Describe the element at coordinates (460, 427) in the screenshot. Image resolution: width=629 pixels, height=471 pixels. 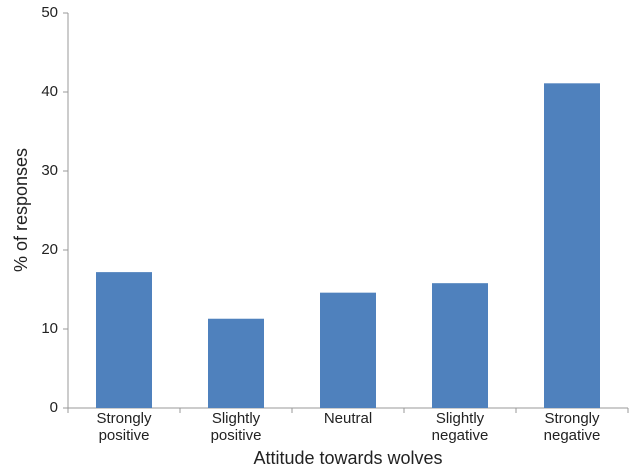
I see `x-tick-label: Slightly negative` at that location.